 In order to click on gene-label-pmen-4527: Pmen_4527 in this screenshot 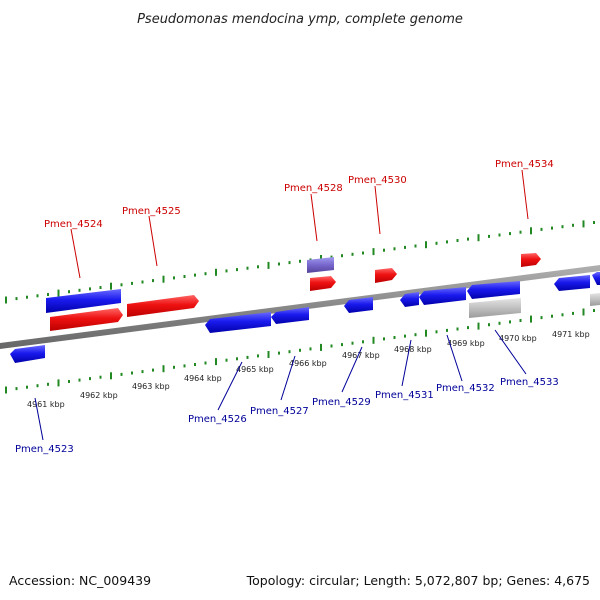, I will do `click(279, 411)`.